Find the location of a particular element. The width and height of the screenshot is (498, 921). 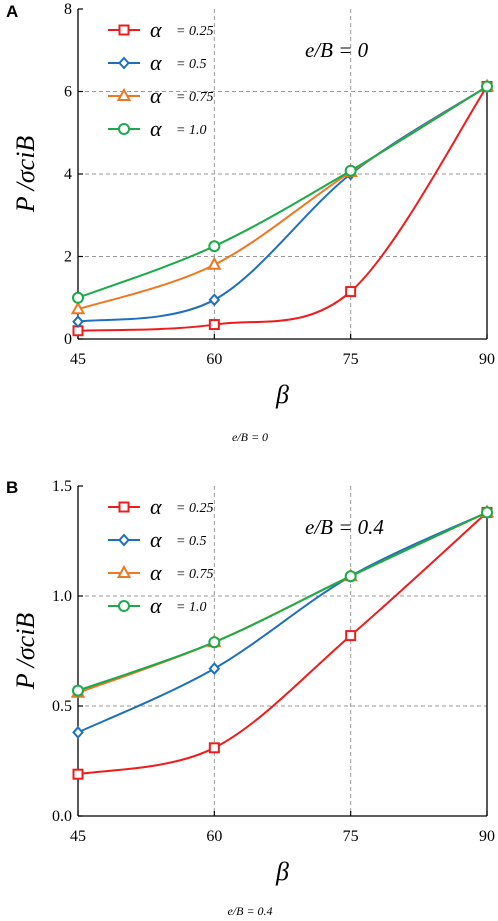

y-tick-label: 0 is located at coordinates (68, 339).